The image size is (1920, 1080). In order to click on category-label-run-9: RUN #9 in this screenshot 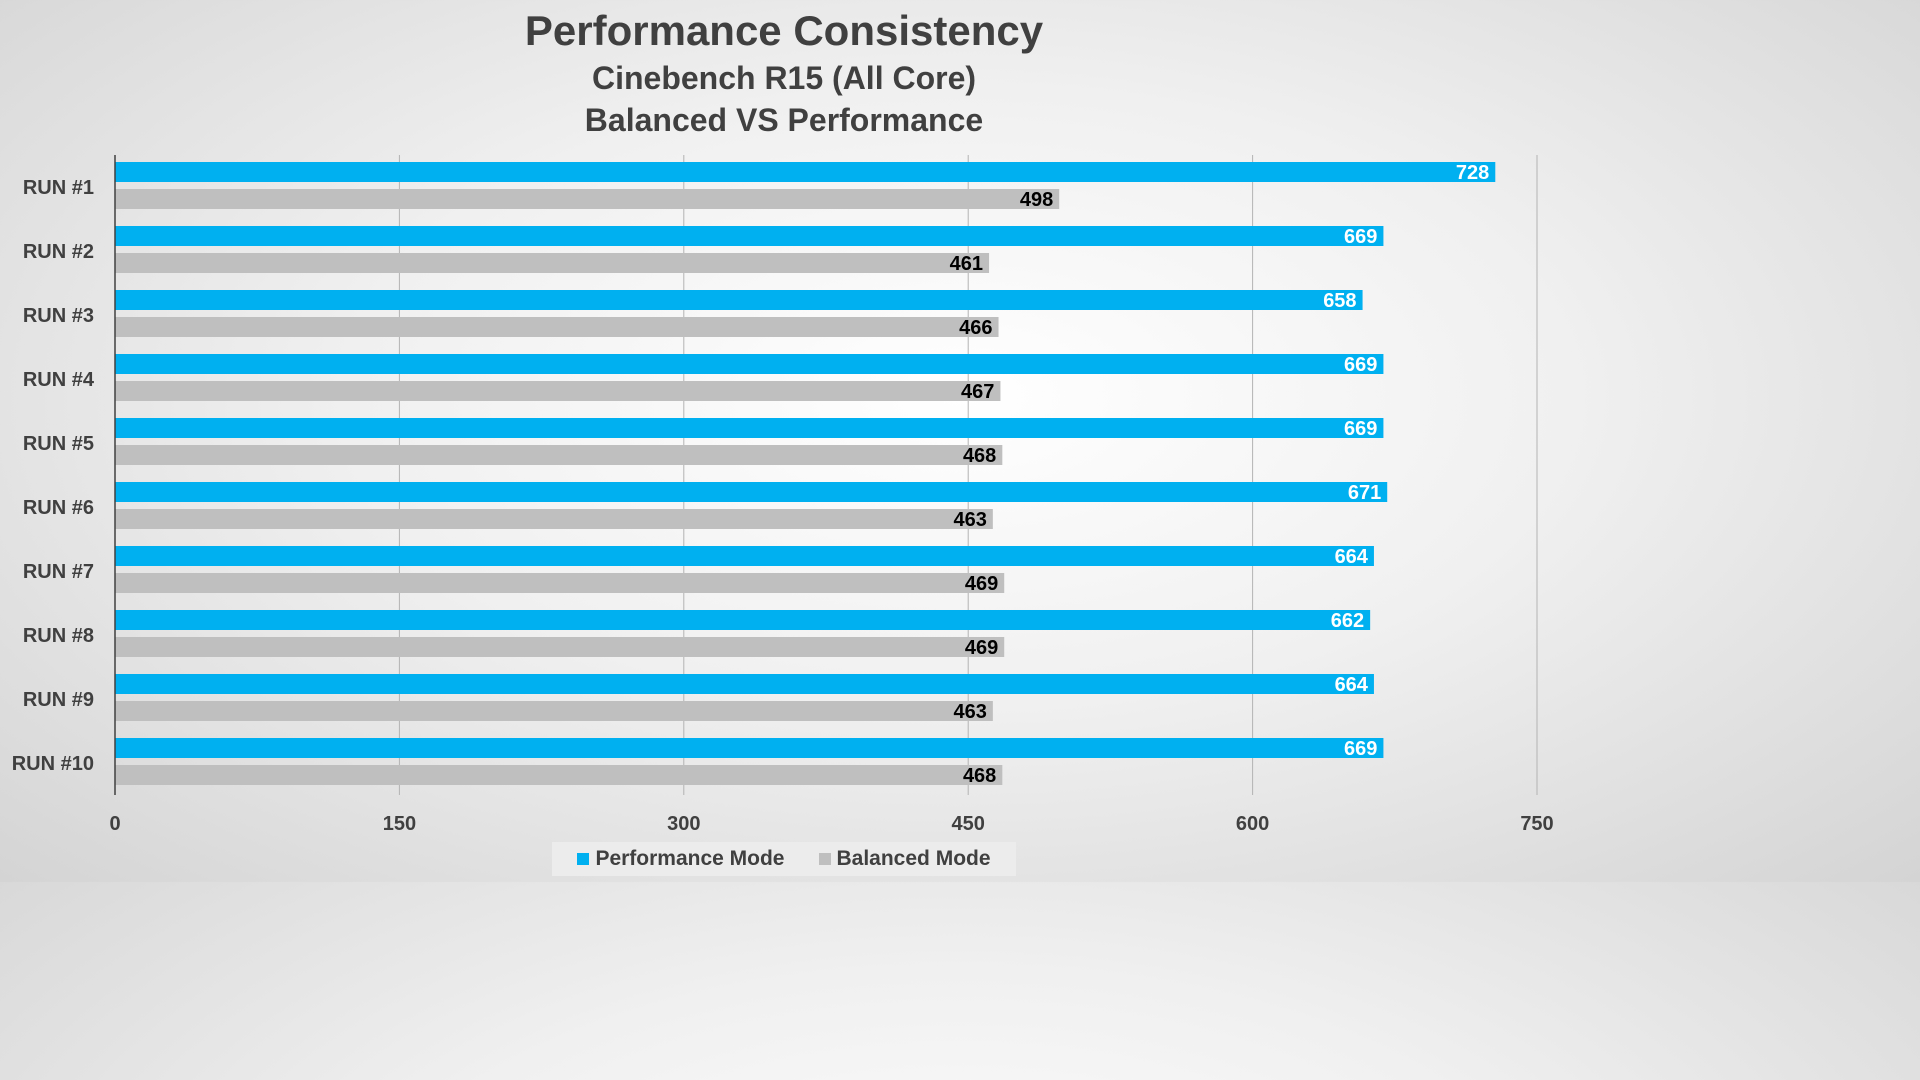, I will do `click(58, 700)`.